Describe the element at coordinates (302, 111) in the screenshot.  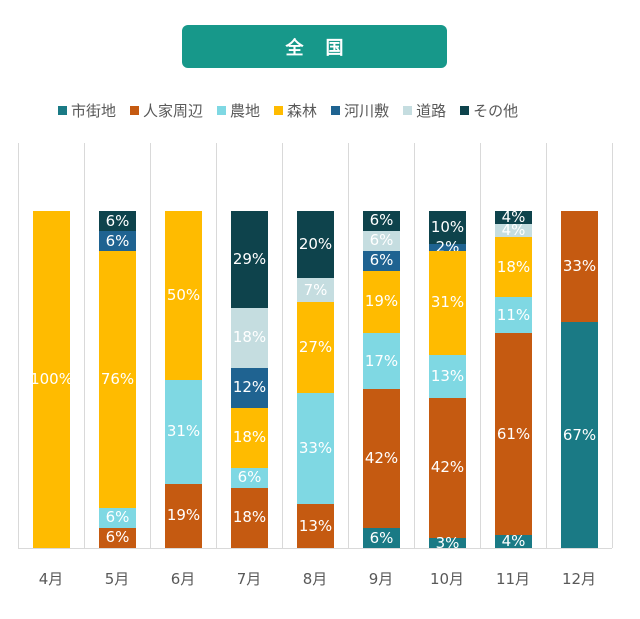
I see `legend-label: 森林` at that location.